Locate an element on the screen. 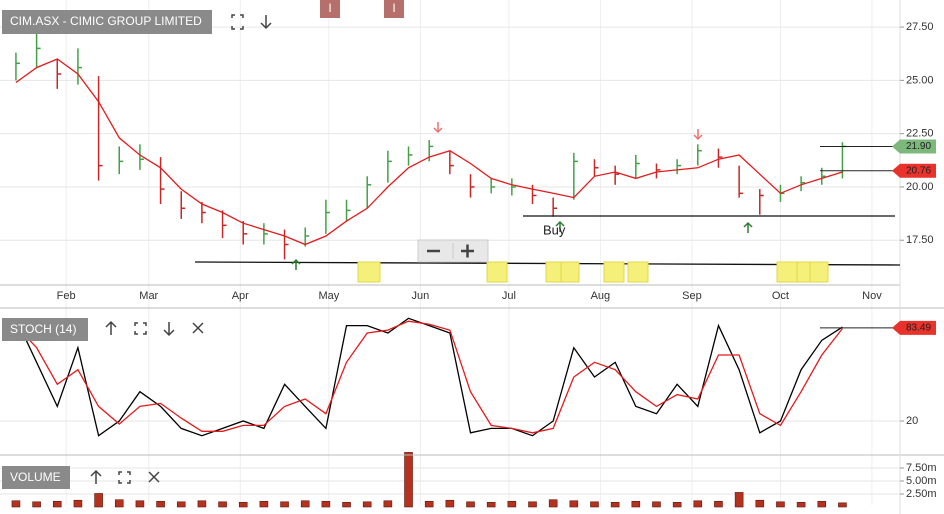 This screenshot has height=514, width=944. x-tick-label: Mar is located at coordinates (148, 296).